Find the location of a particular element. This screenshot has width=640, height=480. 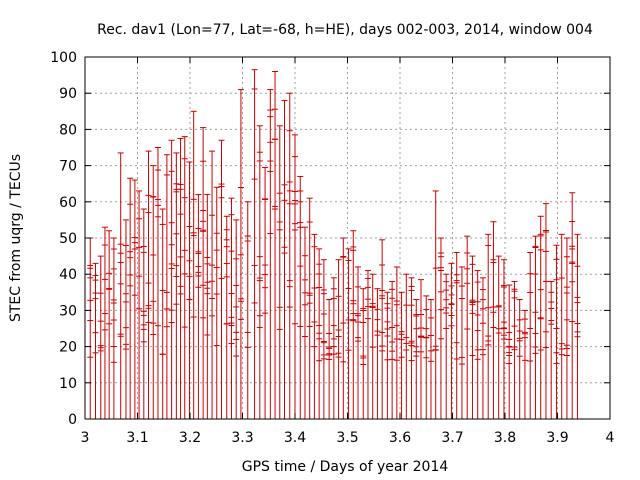

y-tick-label: 60 is located at coordinates (68, 203).